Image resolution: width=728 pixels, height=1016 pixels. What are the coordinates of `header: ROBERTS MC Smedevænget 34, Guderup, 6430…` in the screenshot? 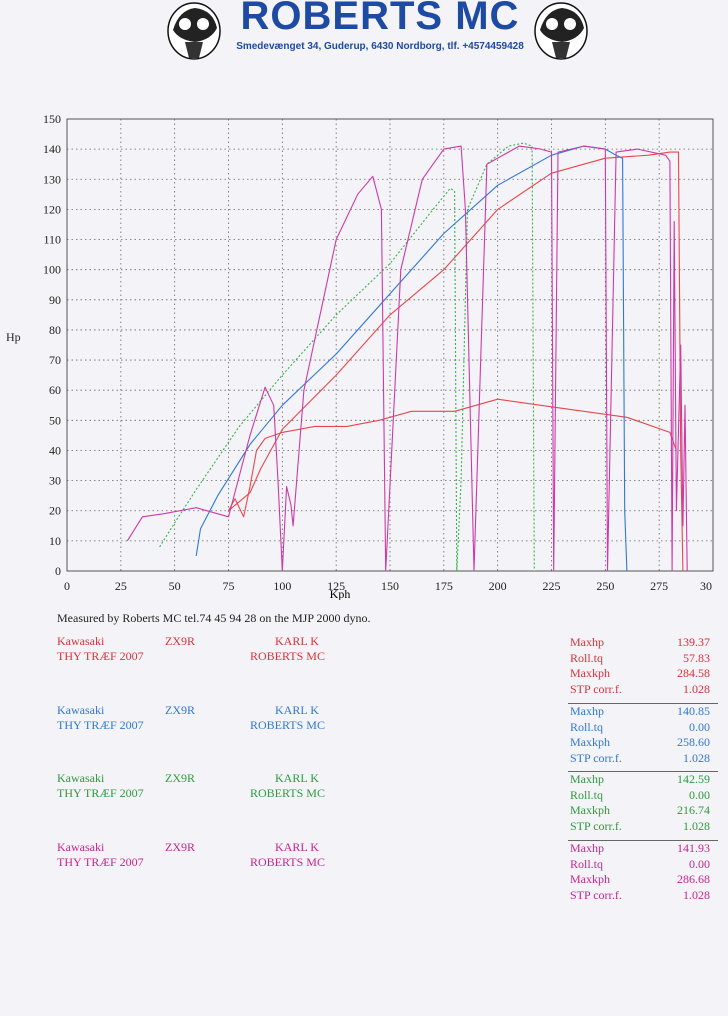 It's located at (364, 34).